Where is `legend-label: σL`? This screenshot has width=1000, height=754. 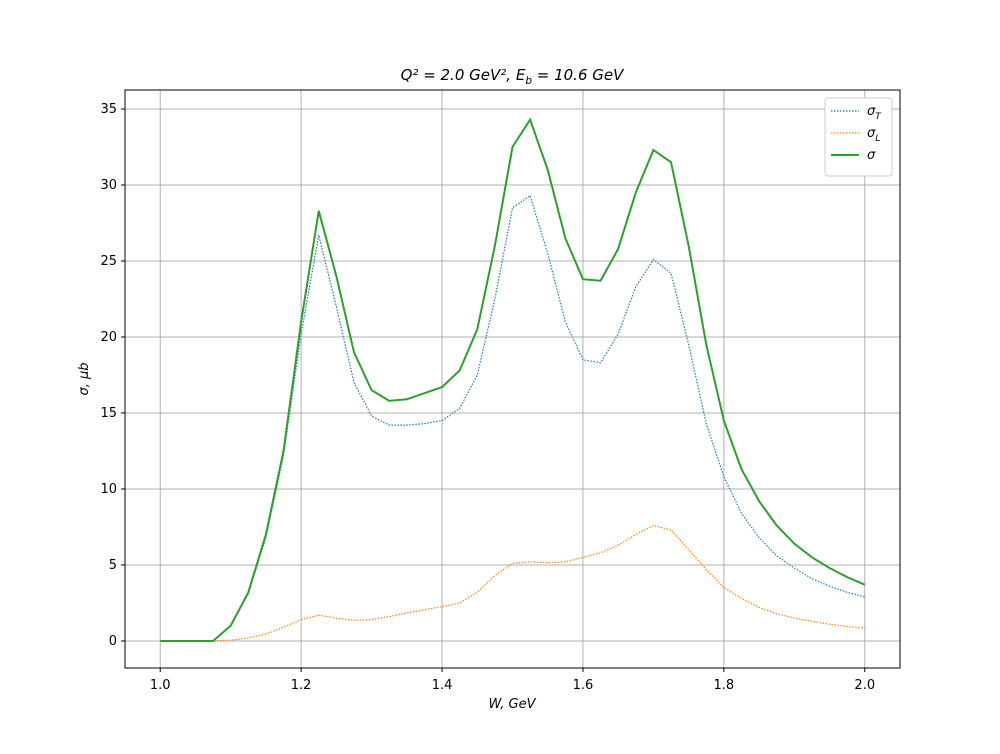 legend-label: σL is located at coordinates (873, 135).